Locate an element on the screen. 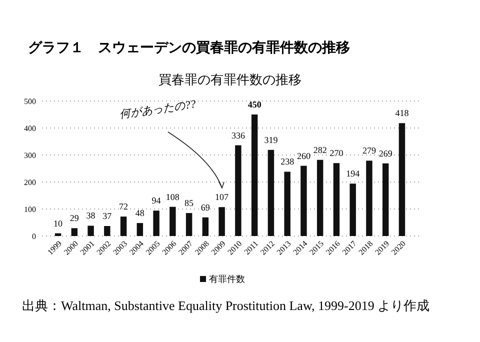  data-label: 29 is located at coordinates (75, 218).